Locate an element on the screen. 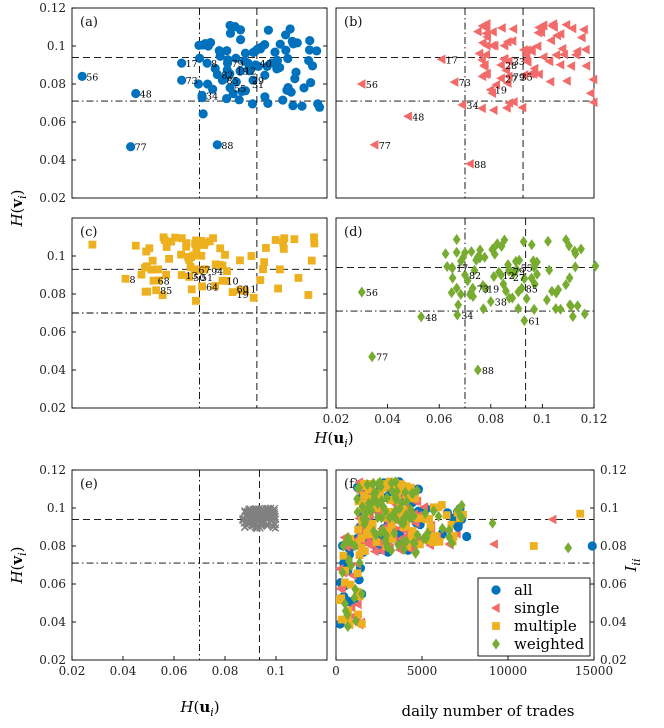 The image size is (664, 728). y-tick-label-right: 0.12 is located at coordinates (613, 470).